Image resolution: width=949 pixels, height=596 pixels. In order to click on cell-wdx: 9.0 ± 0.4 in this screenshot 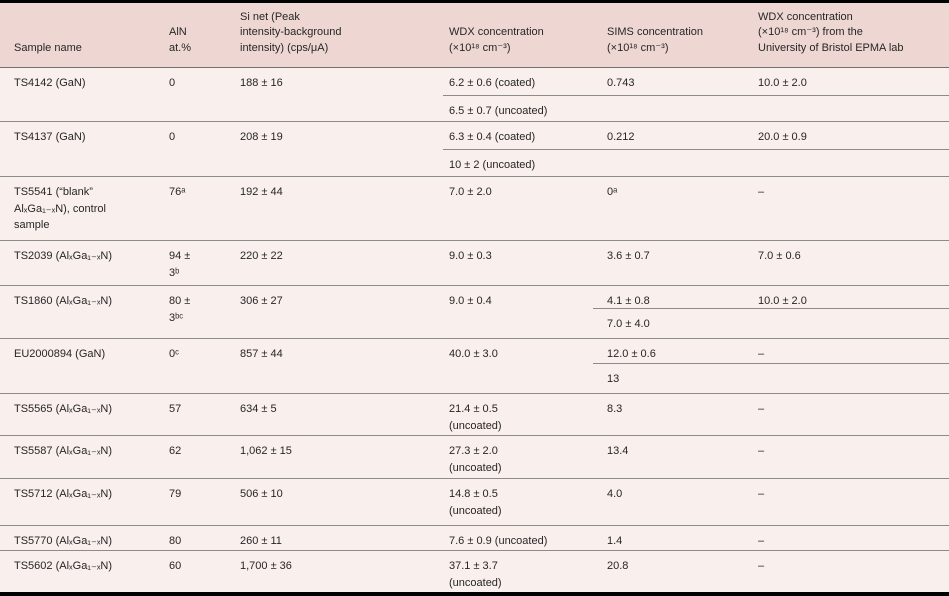, I will do `click(470, 301)`.